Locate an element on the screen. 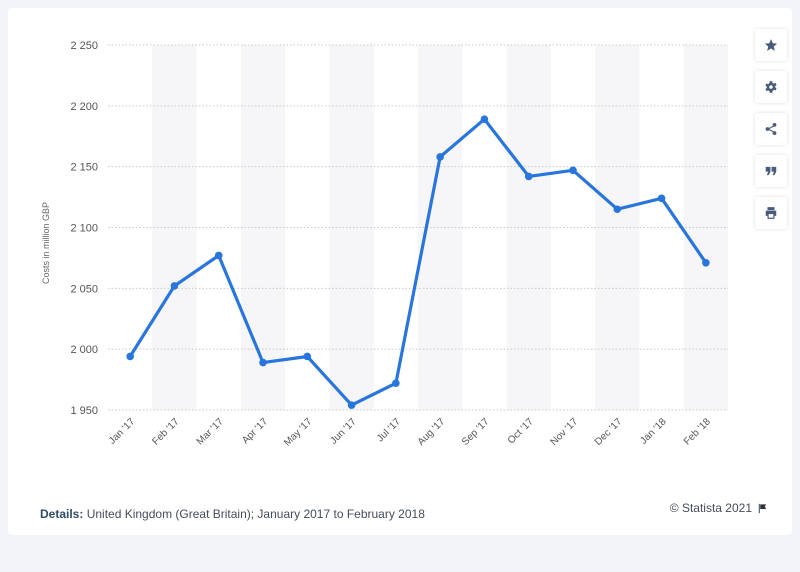  share-button is located at coordinates (771, 129).